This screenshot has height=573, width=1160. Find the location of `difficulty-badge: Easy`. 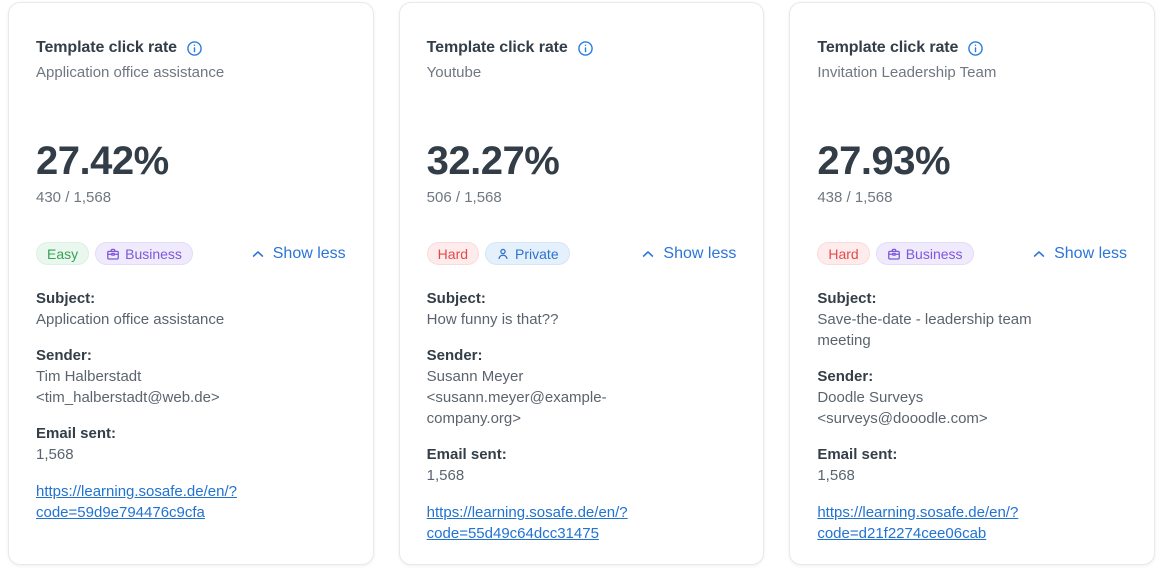

difficulty-badge: Easy is located at coordinates (63, 253).